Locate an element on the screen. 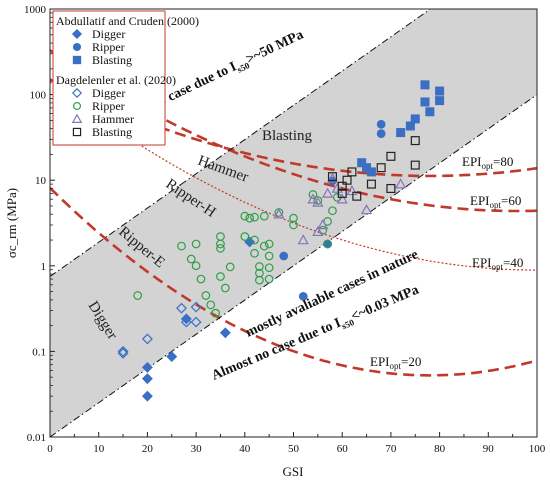  legend-box is located at coordinates (109, 78).